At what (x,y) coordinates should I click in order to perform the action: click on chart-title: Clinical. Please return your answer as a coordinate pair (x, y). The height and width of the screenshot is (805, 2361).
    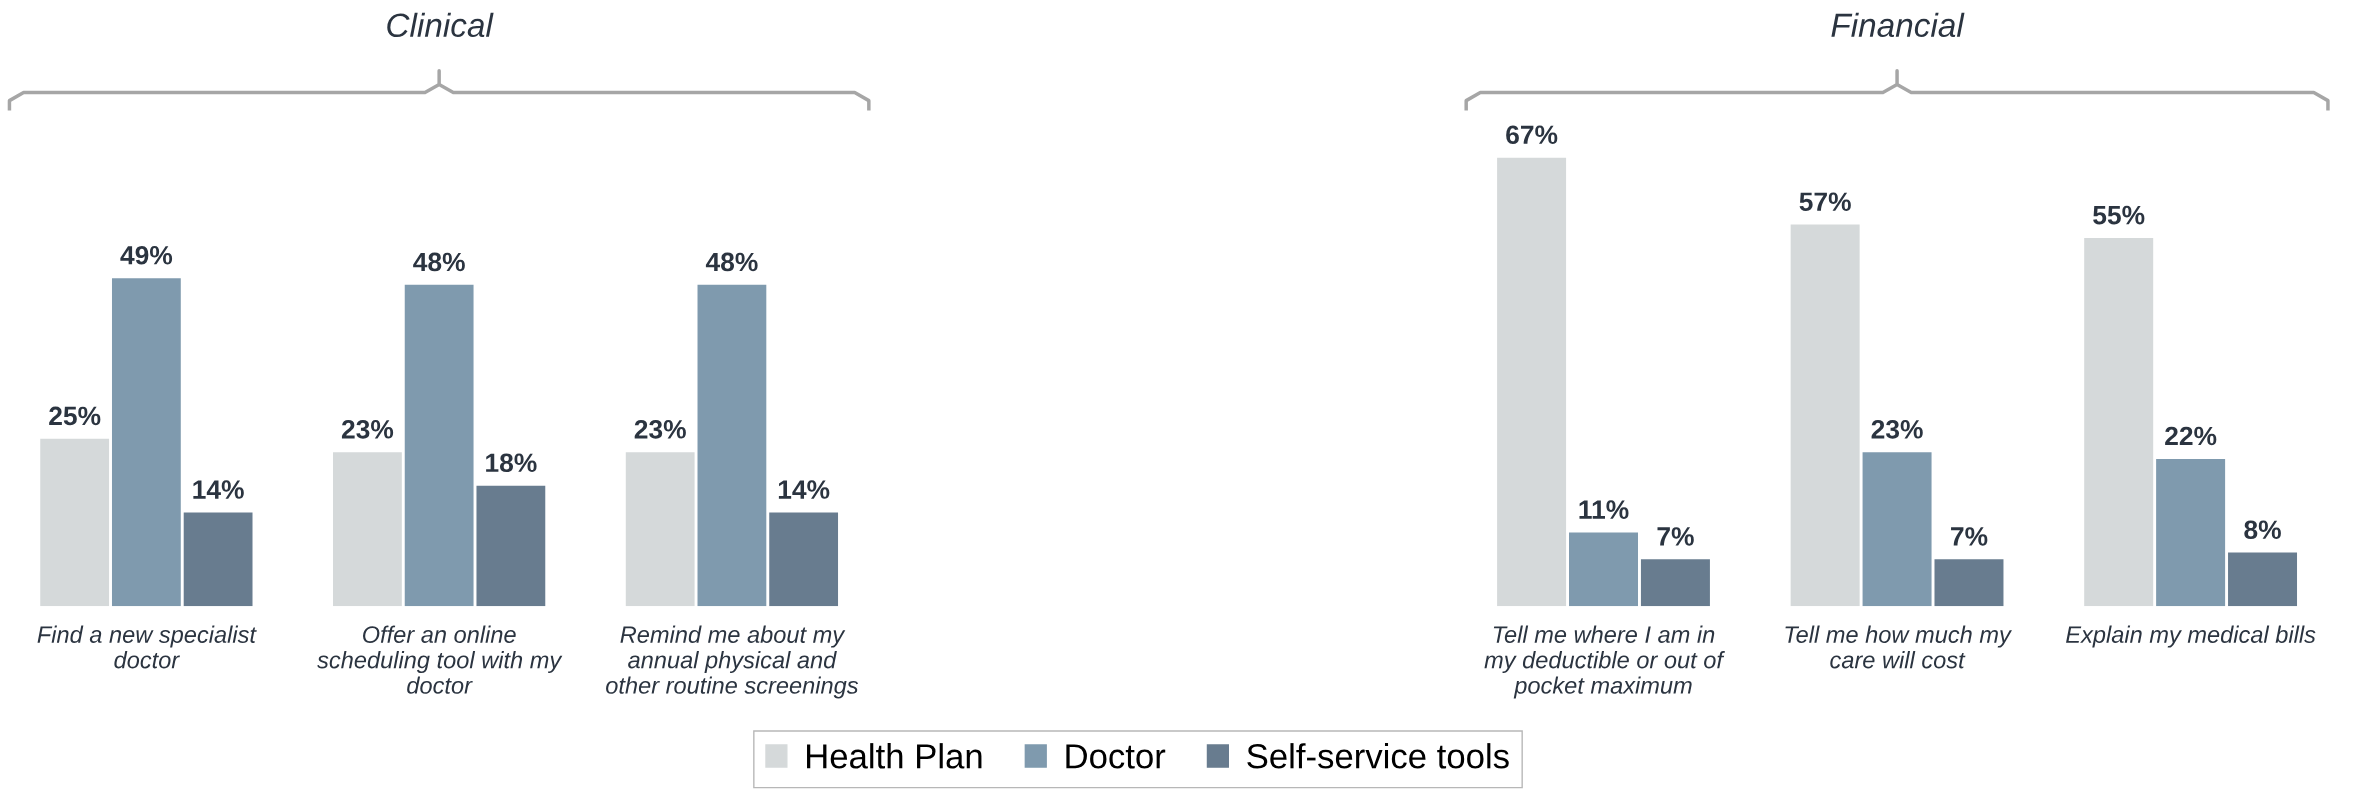
    Looking at the image, I should click on (440, 25).